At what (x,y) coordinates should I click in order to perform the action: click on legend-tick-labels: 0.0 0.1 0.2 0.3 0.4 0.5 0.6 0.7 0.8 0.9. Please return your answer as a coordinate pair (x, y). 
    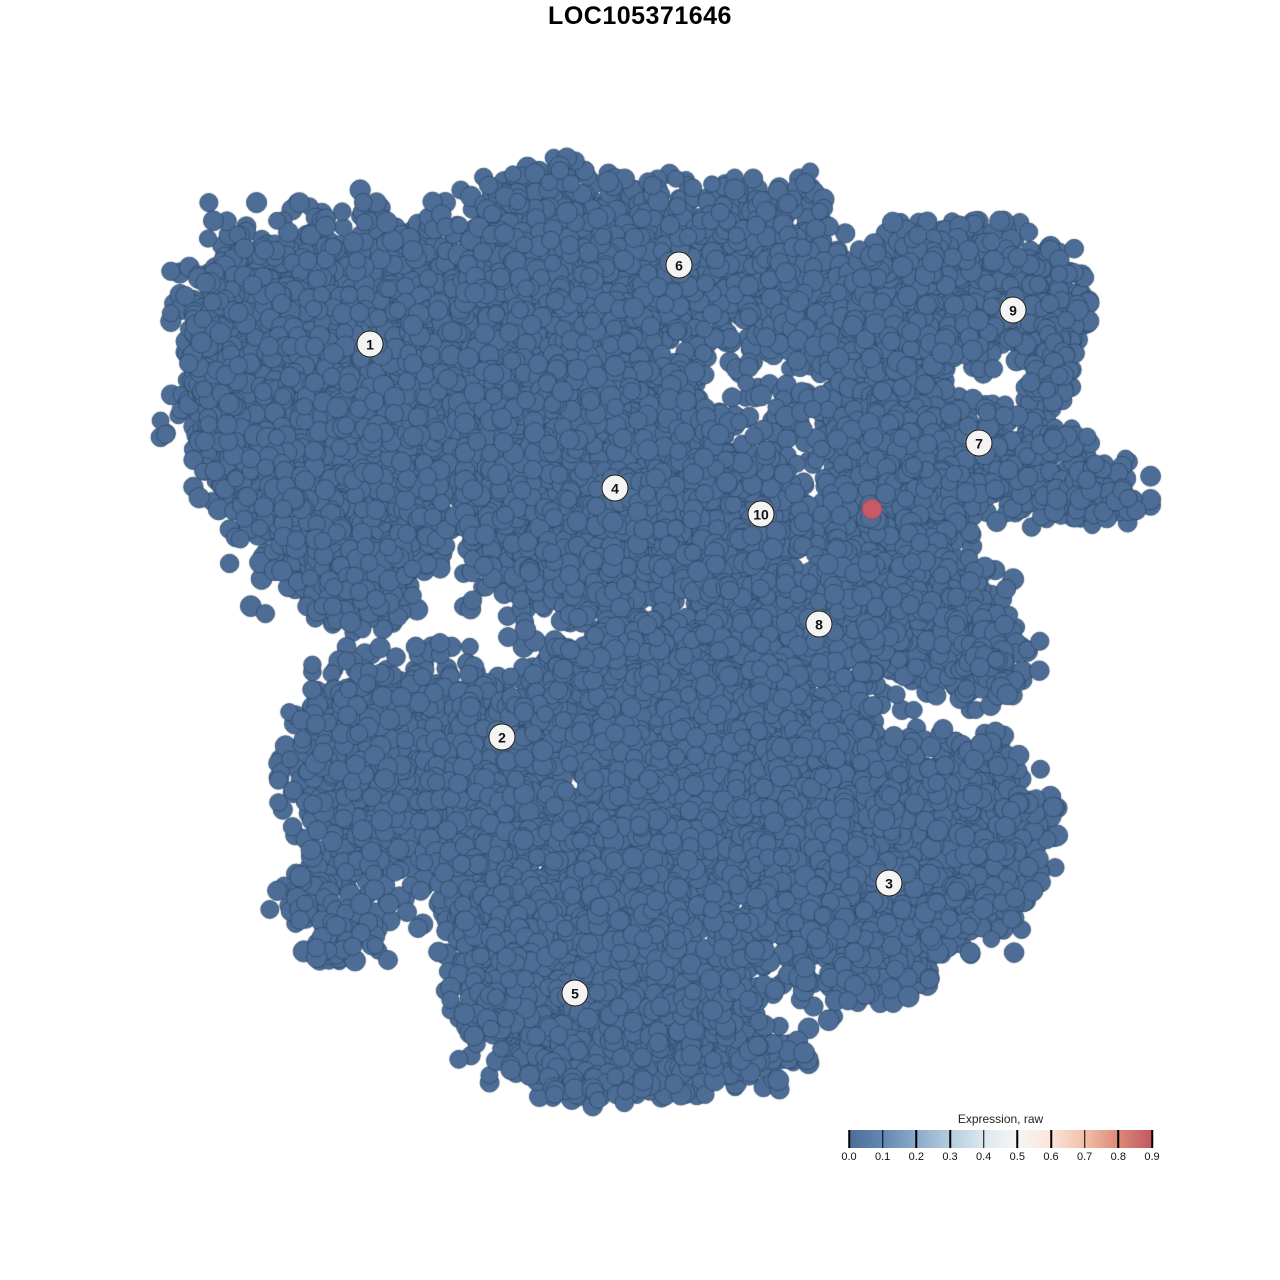
    Looking at the image, I should click on (1000, 1158).